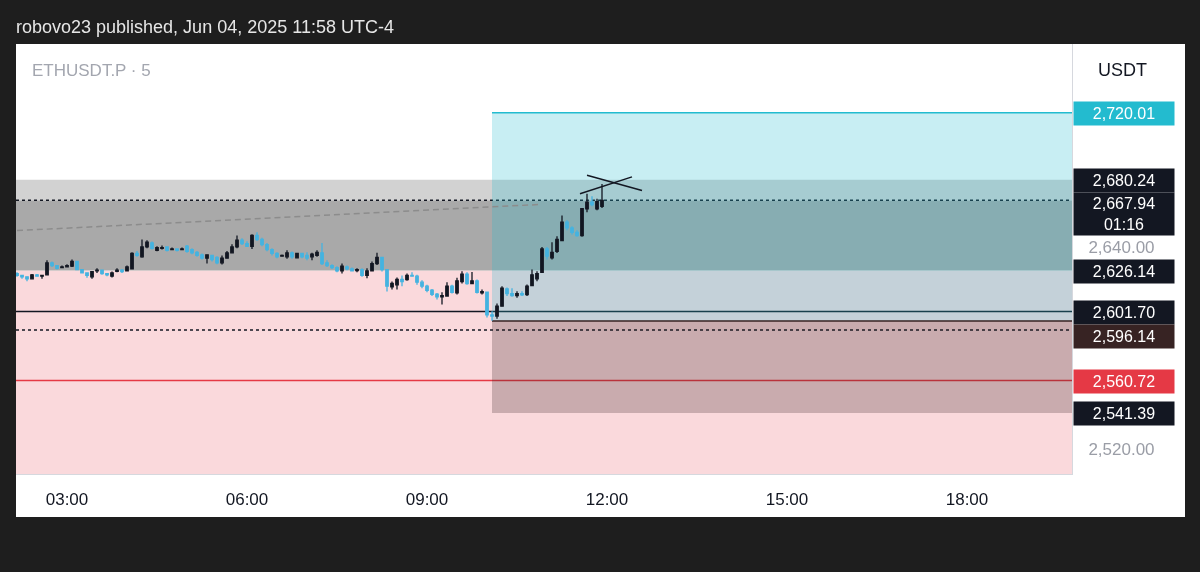 The width and height of the screenshot is (1200, 572). I want to click on text: ETHUSDT.P · 5, so click(91, 70).